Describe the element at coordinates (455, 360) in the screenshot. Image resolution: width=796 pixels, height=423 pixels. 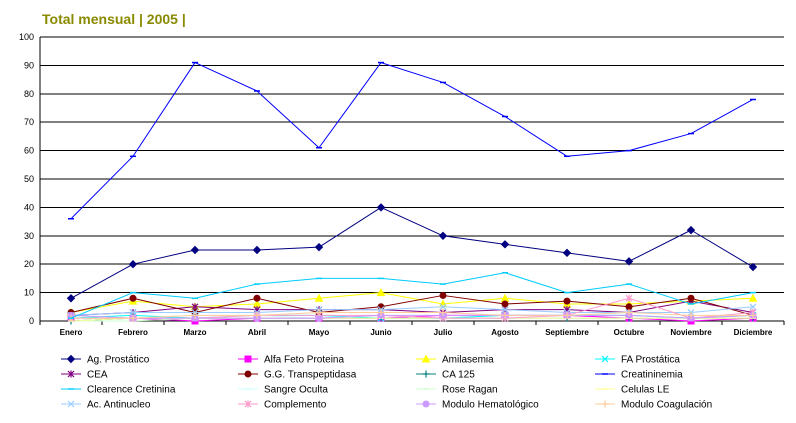
I see `legend-item-amilasemia: Amilasemia` at that location.